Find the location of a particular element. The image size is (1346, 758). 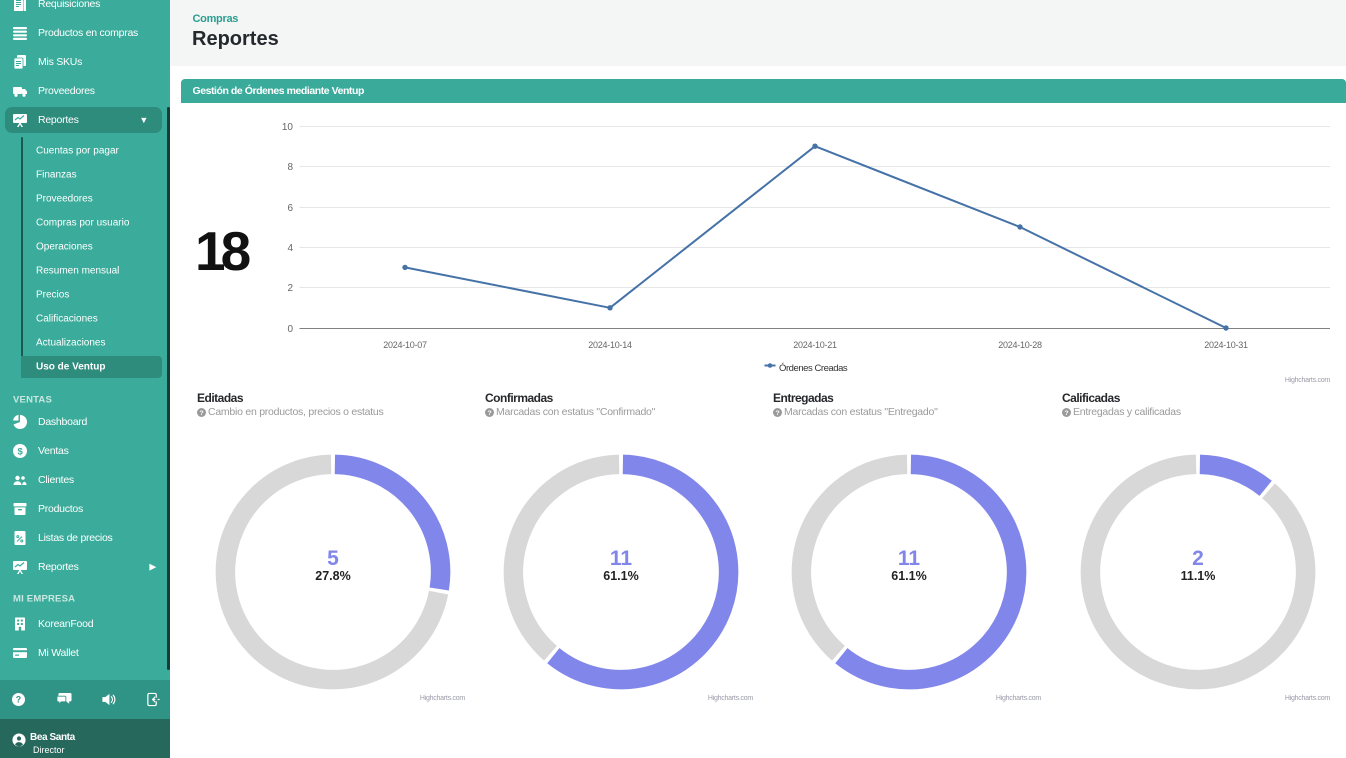

svg-text: 2024-10-28 is located at coordinates (1020, 345).